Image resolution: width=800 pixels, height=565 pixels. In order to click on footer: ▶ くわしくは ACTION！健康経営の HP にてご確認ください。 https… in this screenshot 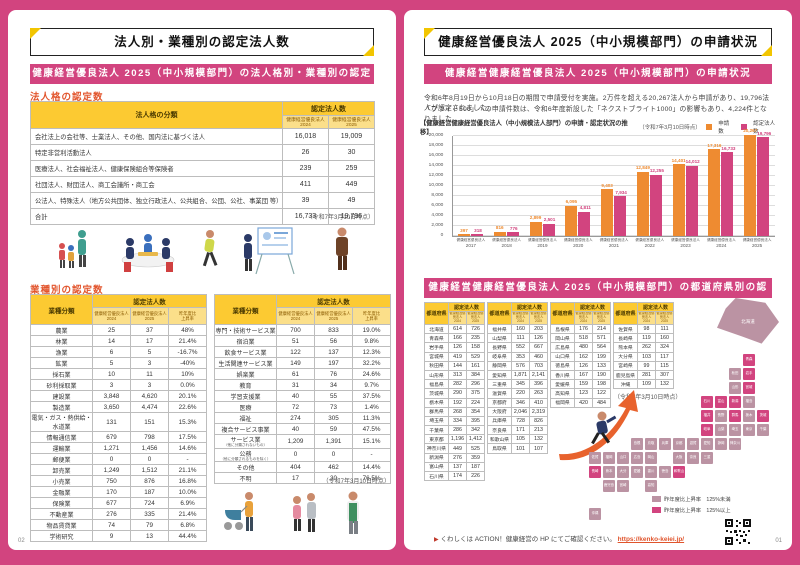, I will do `click(599, 538)`.